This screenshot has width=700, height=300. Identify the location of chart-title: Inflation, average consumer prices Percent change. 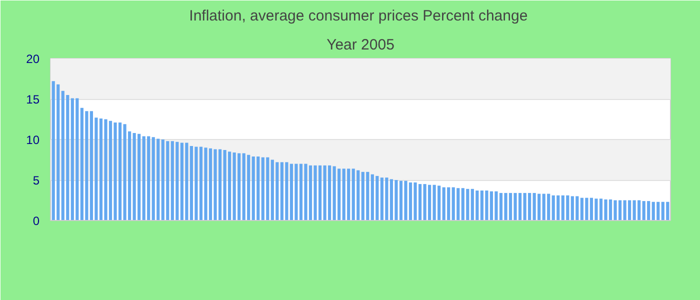
(358, 16).